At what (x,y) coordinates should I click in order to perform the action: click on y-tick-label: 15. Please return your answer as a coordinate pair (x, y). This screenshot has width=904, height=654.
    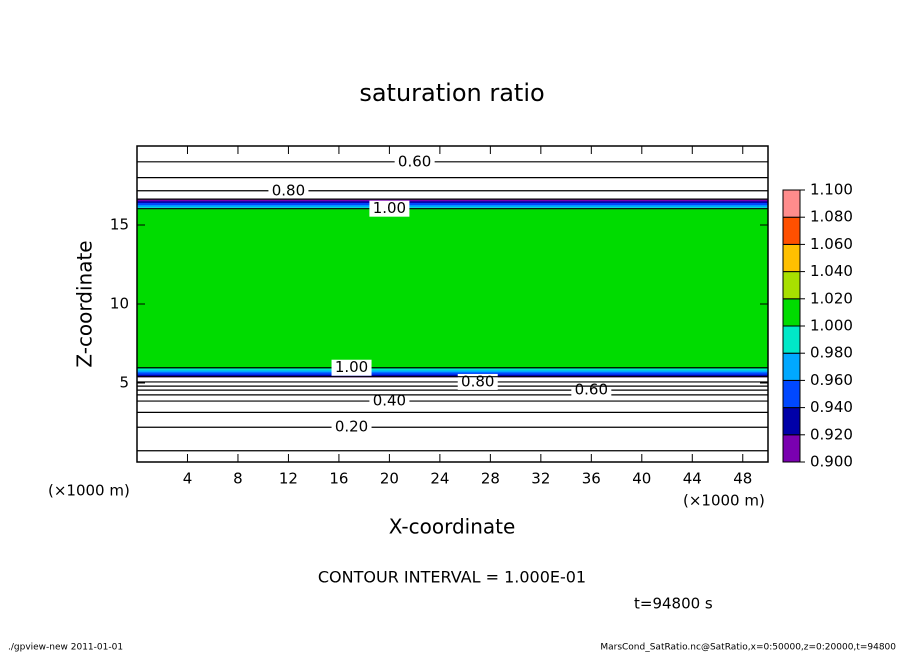
    Looking at the image, I should click on (119, 225).